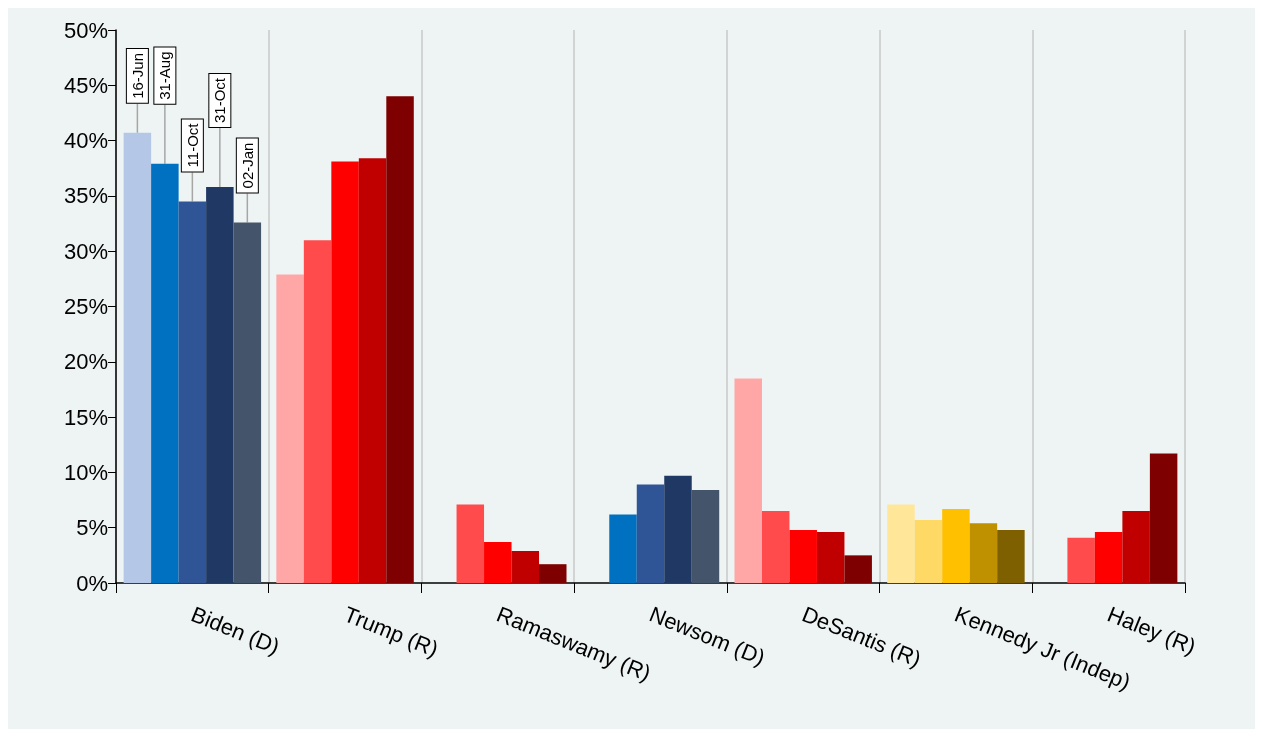 This screenshot has width=1263, height=737. I want to click on x-tick-label: Biden (D), so click(235, 630).